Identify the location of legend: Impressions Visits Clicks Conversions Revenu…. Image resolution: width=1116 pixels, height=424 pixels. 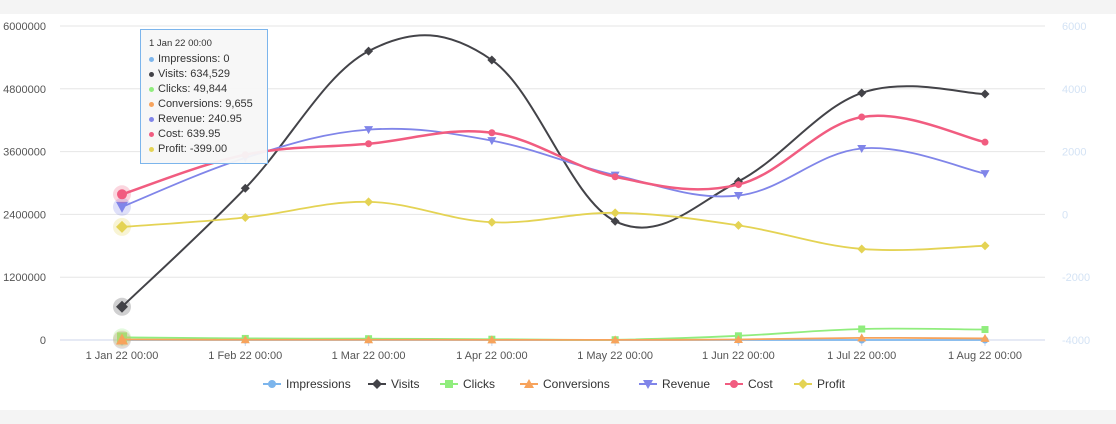
(554, 384).